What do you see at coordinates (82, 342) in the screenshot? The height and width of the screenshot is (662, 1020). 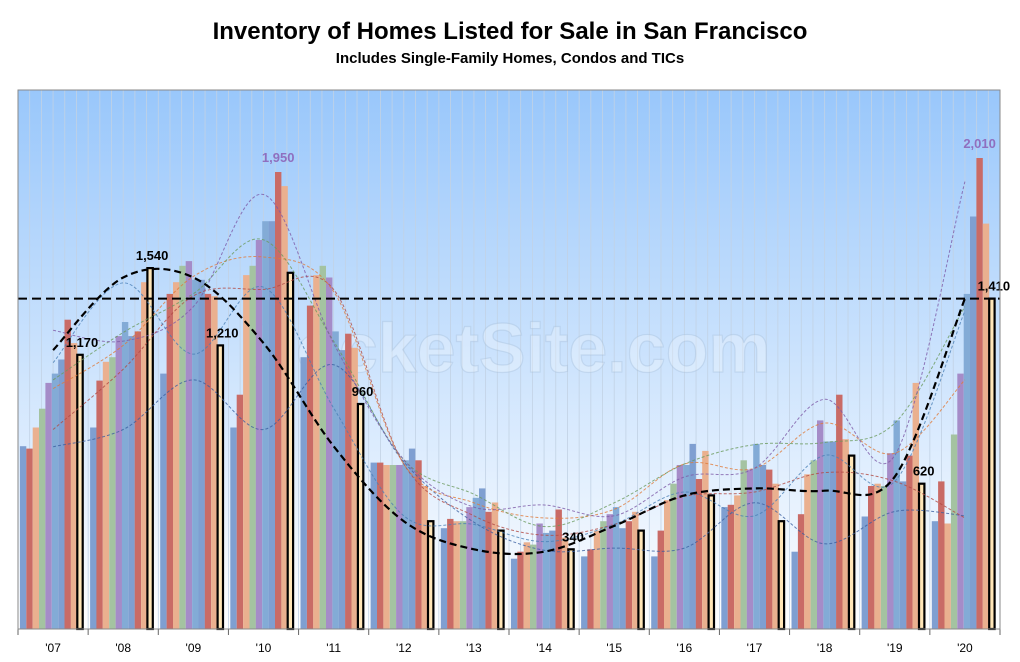 I see `value-label: 1,170` at bounding box center [82, 342].